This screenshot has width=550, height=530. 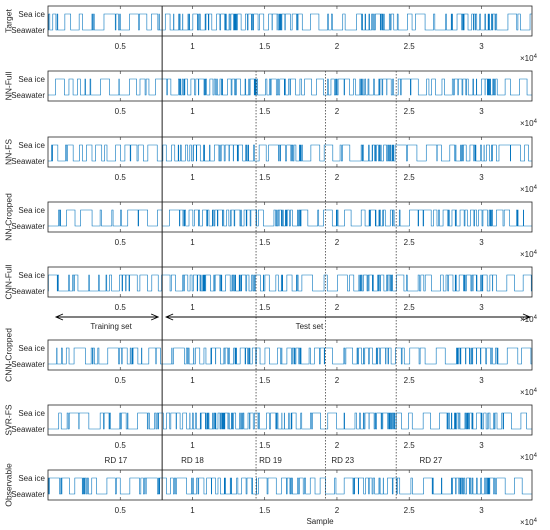 I want to click on panel-label: NN-Cropped, so click(x=8, y=217).